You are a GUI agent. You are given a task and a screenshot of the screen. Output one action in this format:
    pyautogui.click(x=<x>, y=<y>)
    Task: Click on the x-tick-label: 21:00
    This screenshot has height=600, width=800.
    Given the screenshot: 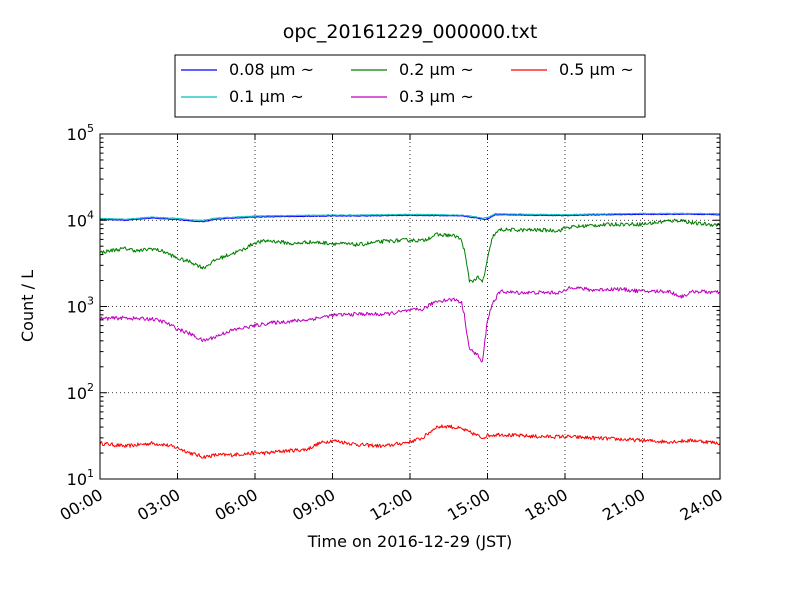 What is the action you would take?
    pyautogui.click(x=623, y=505)
    